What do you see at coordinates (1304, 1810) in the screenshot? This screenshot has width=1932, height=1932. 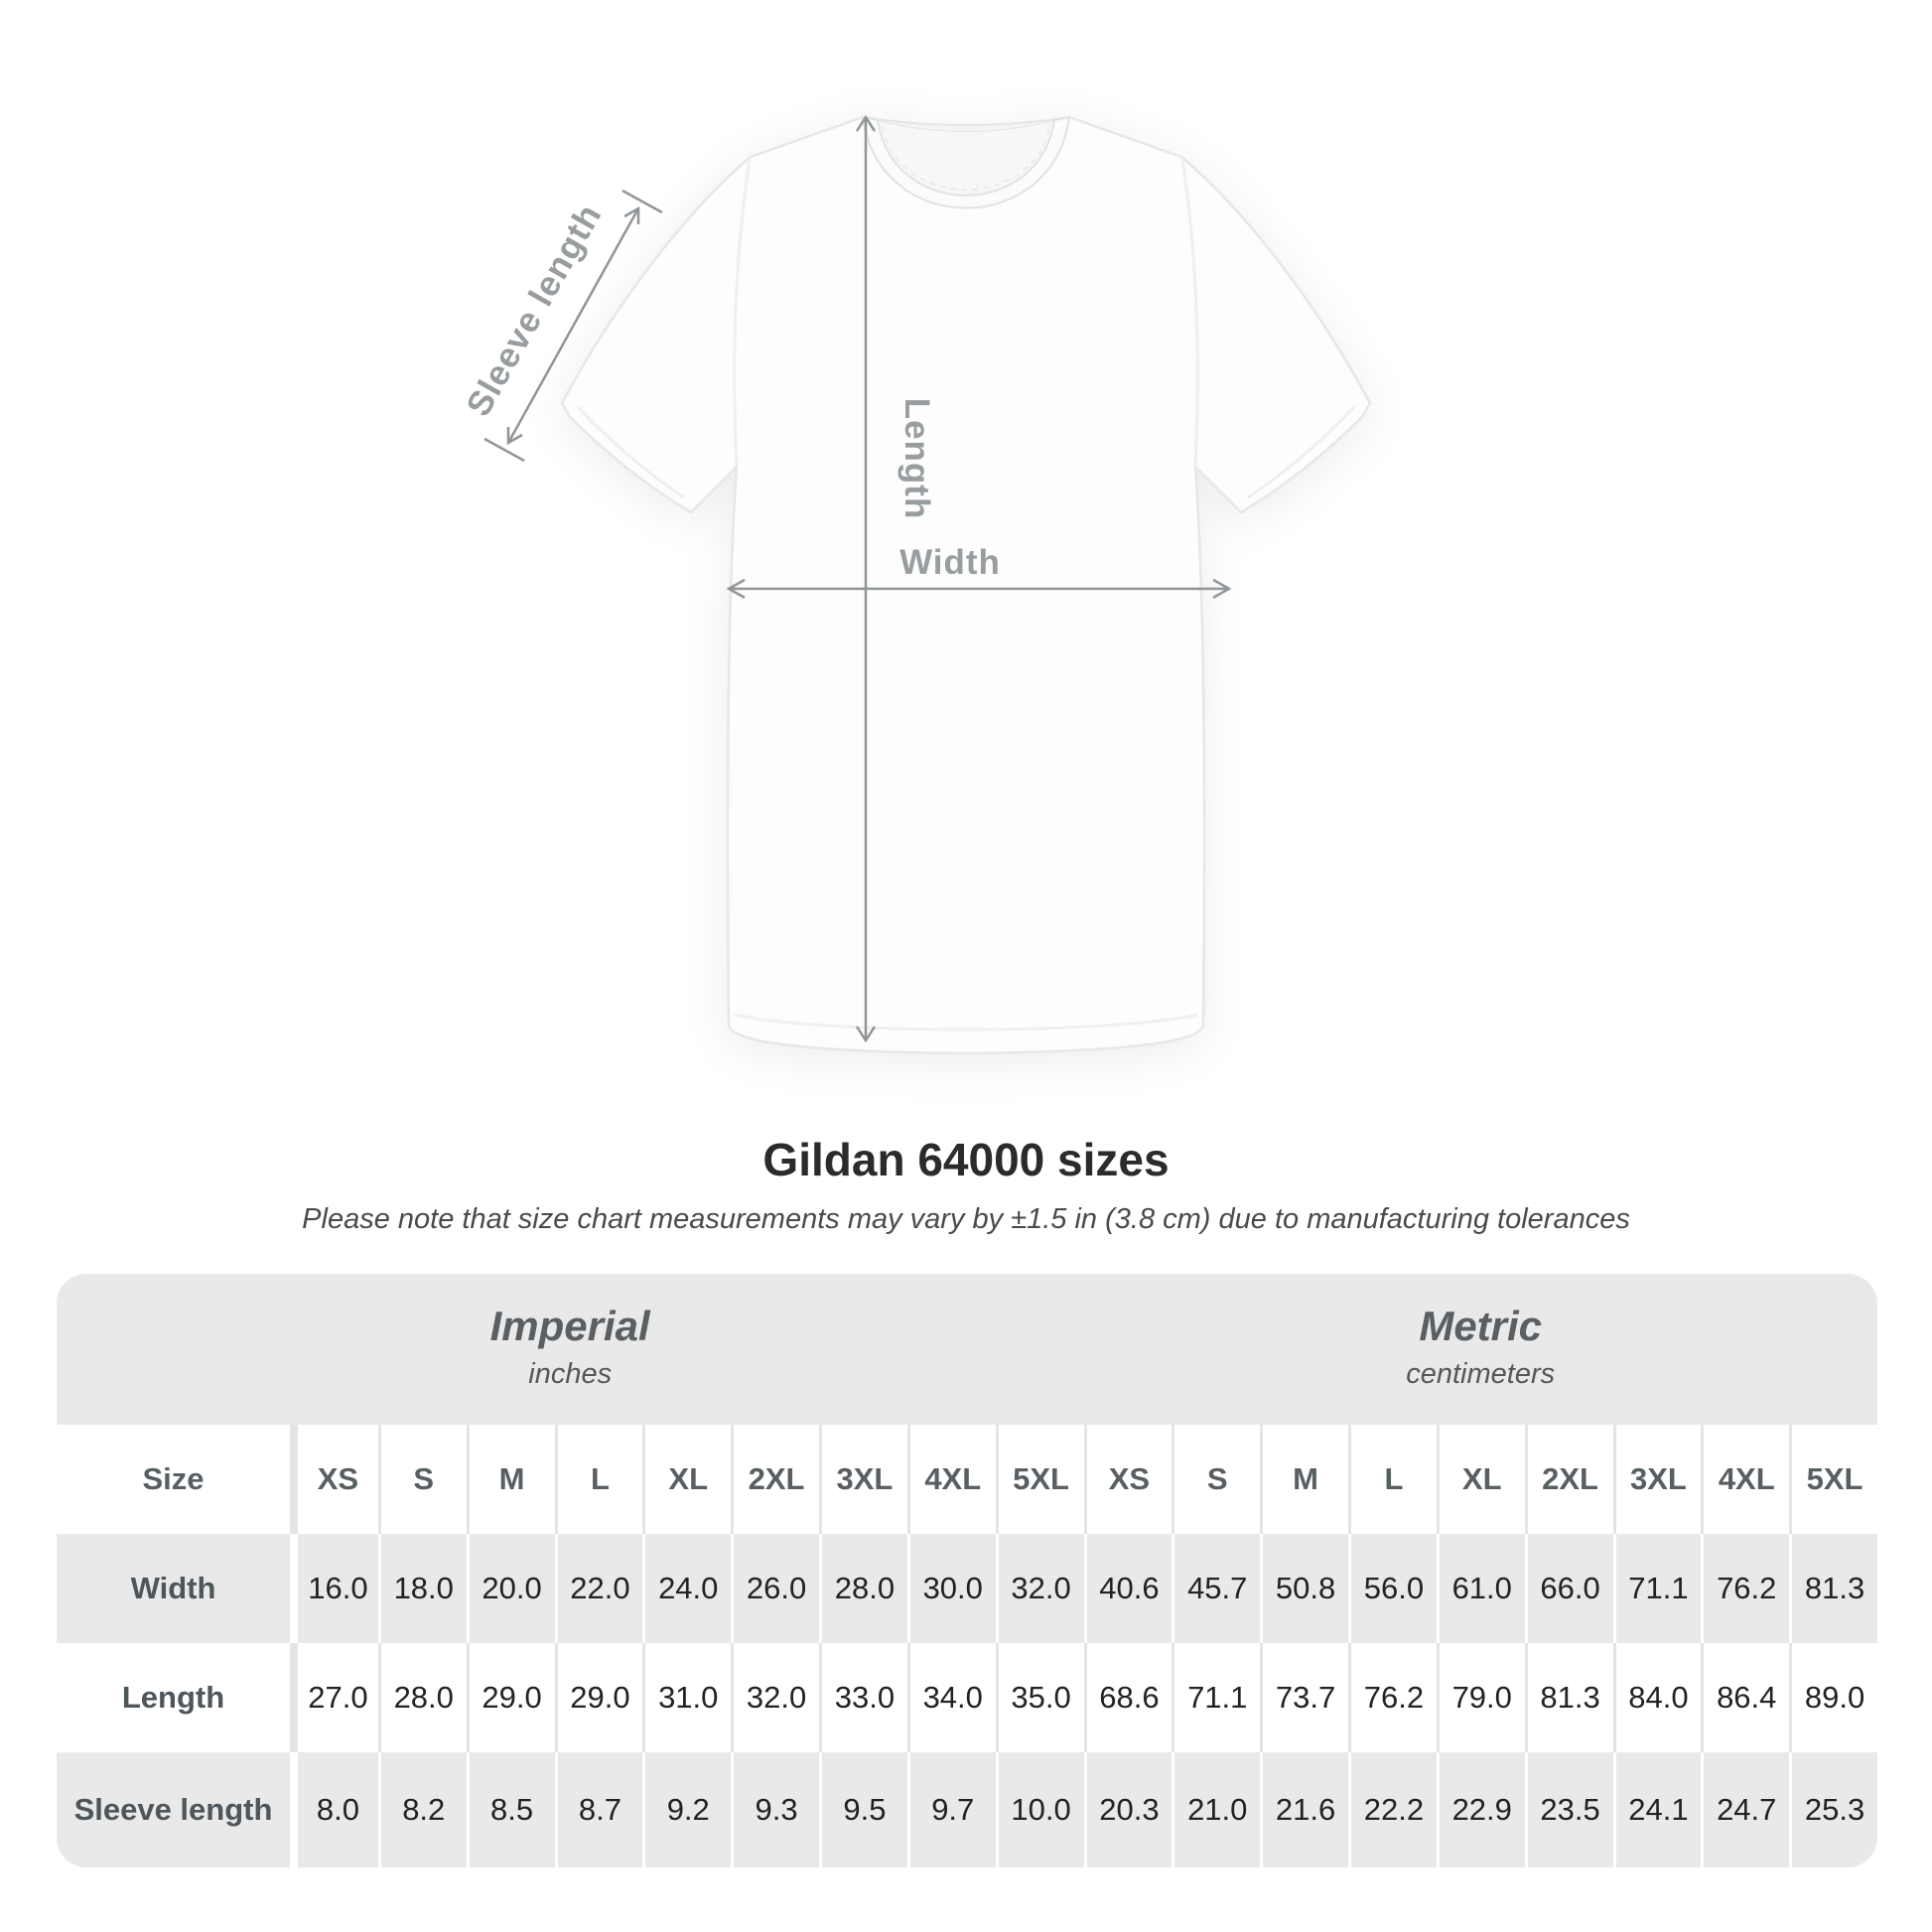 I see `value-cell: 21.6` at bounding box center [1304, 1810].